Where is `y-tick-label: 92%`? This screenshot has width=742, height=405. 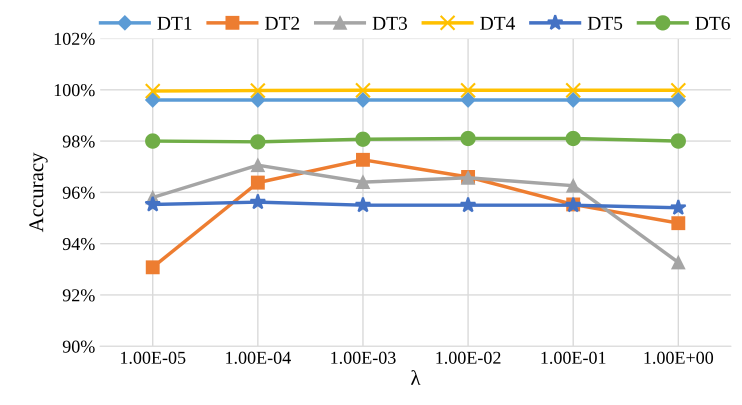 y-tick-label: 92% is located at coordinates (78, 295).